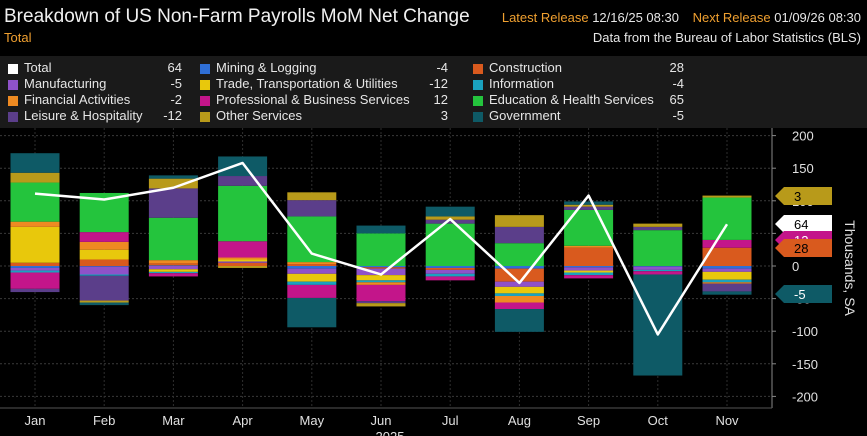  I want to click on legend-item: Manufacturing -5, so click(95, 84).